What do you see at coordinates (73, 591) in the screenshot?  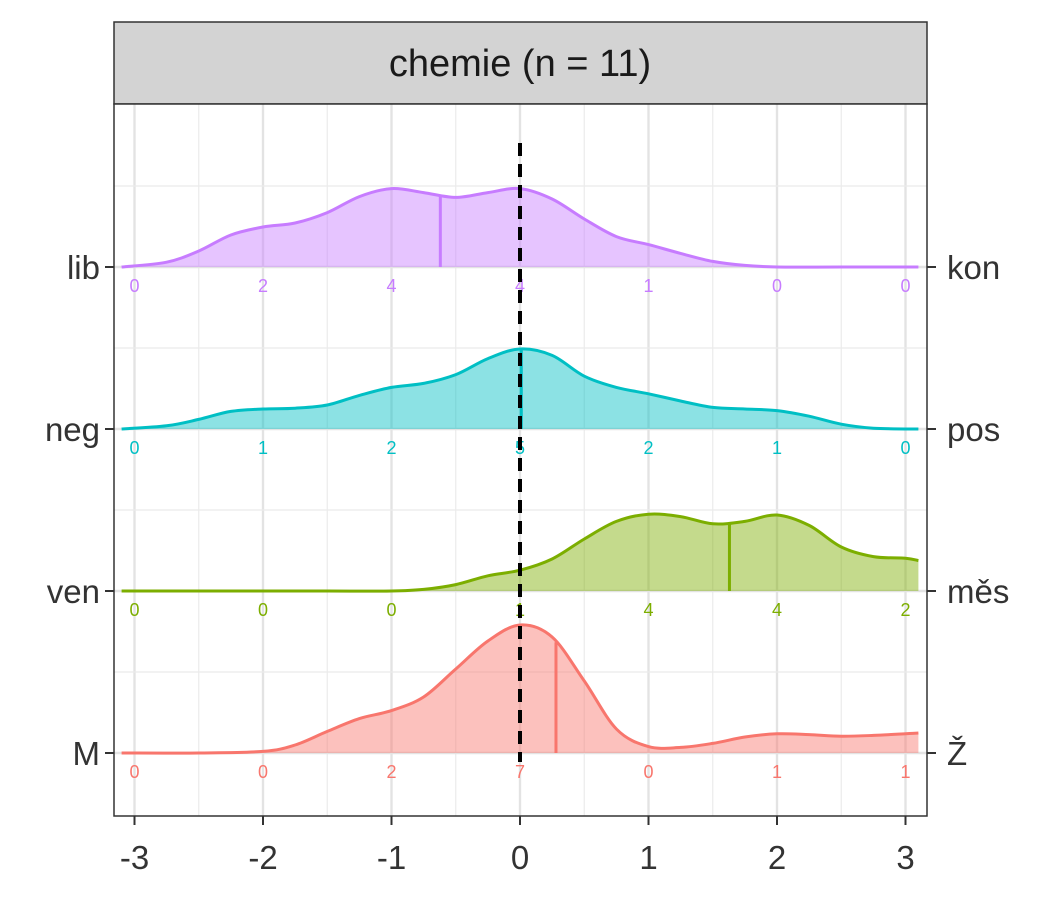 I see `y-label-left: ven` at bounding box center [73, 591].